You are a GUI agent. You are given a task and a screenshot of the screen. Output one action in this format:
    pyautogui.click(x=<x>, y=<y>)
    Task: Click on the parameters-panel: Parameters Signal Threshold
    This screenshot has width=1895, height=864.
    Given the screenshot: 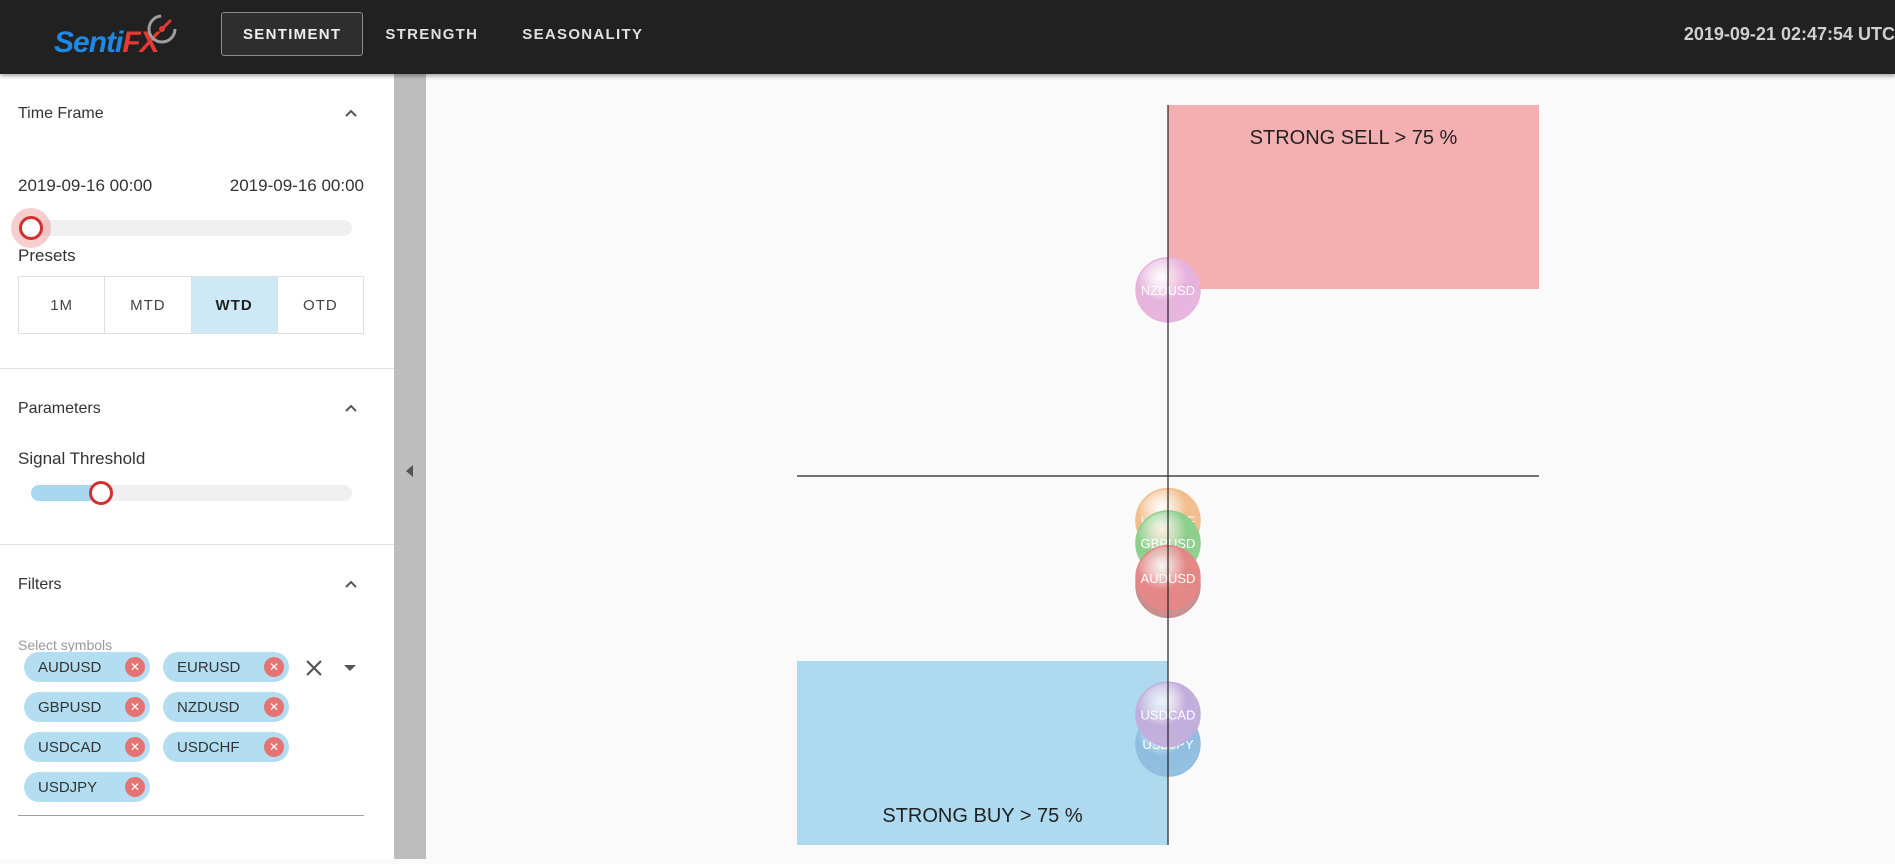 What is the action you would take?
    pyautogui.click(x=197, y=457)
    